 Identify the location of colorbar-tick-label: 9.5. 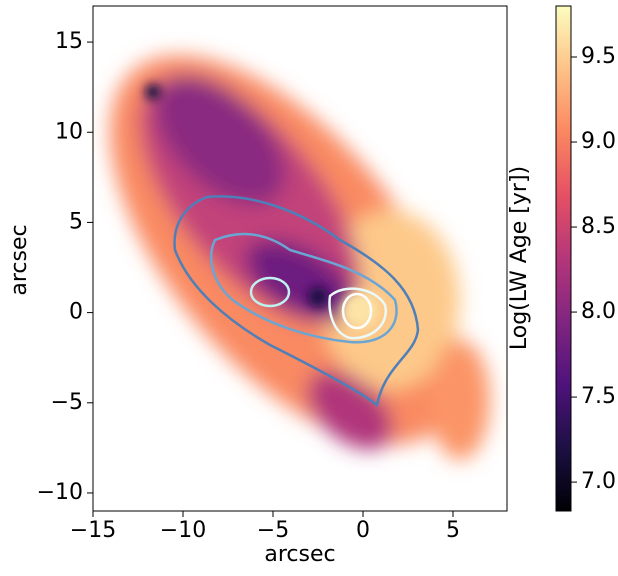
(598, 56).